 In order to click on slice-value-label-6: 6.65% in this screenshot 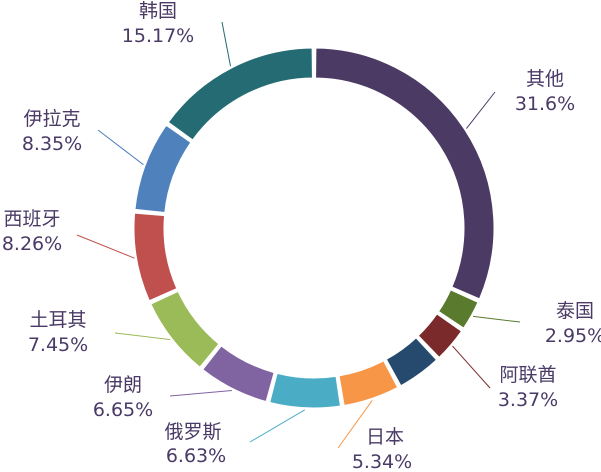, I will do `click(123, 410)`.